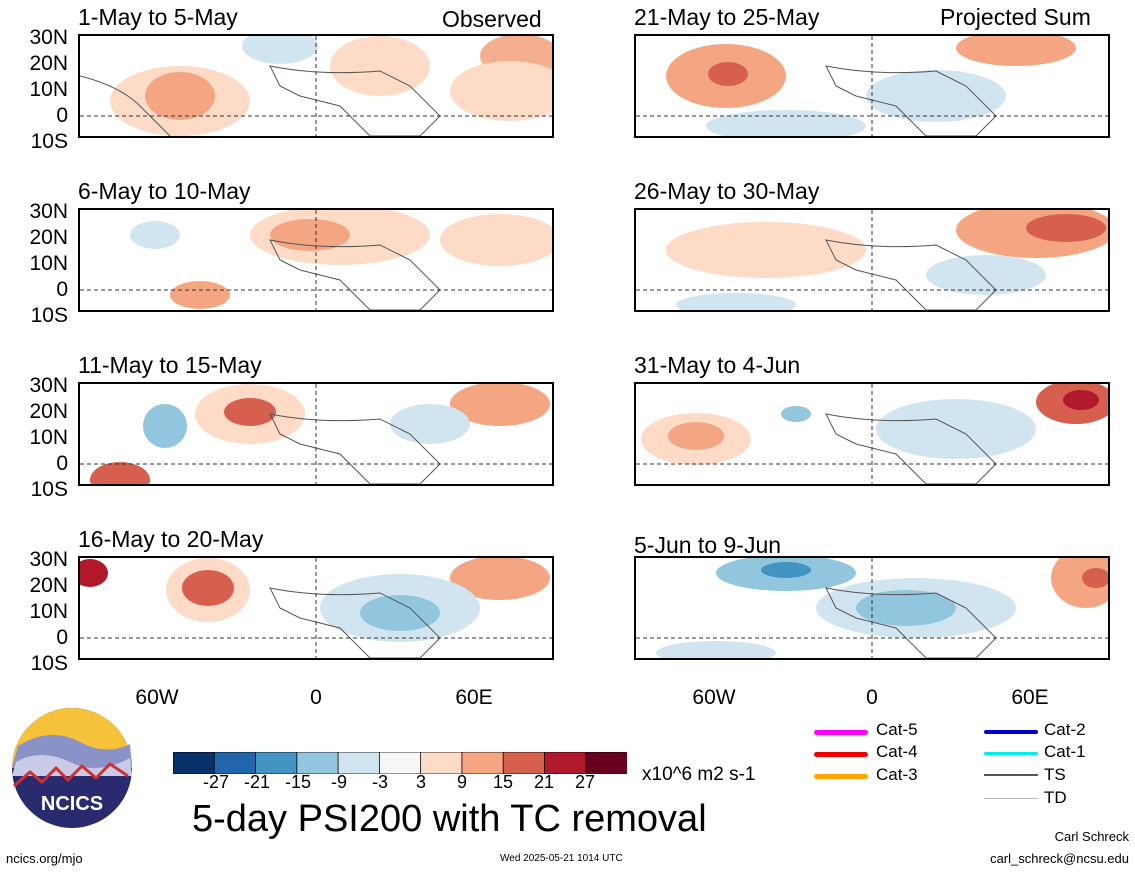 The width and height of the screenshot is (1135, 872). I want to click on projected-sum-label: Projected Sum, so click(1015, 17).